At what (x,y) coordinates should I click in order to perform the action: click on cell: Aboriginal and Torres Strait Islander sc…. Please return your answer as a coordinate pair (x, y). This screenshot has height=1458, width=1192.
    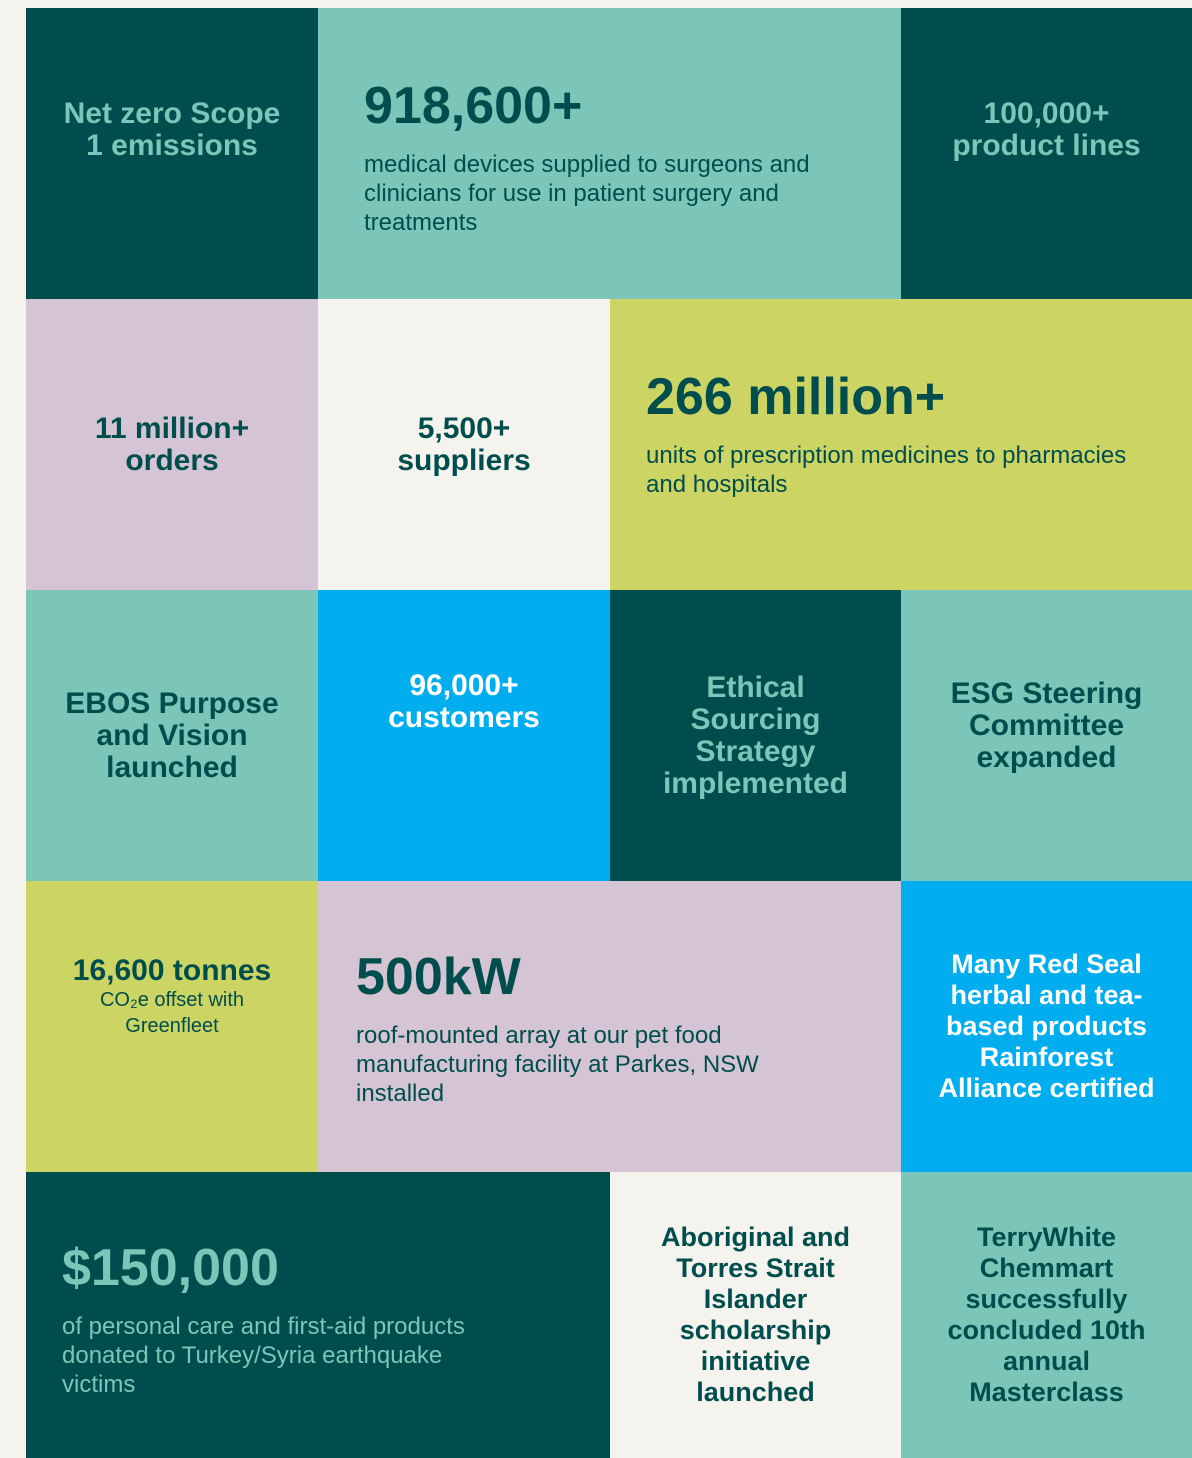
    Looking at the image, I should click on (755, 1315).